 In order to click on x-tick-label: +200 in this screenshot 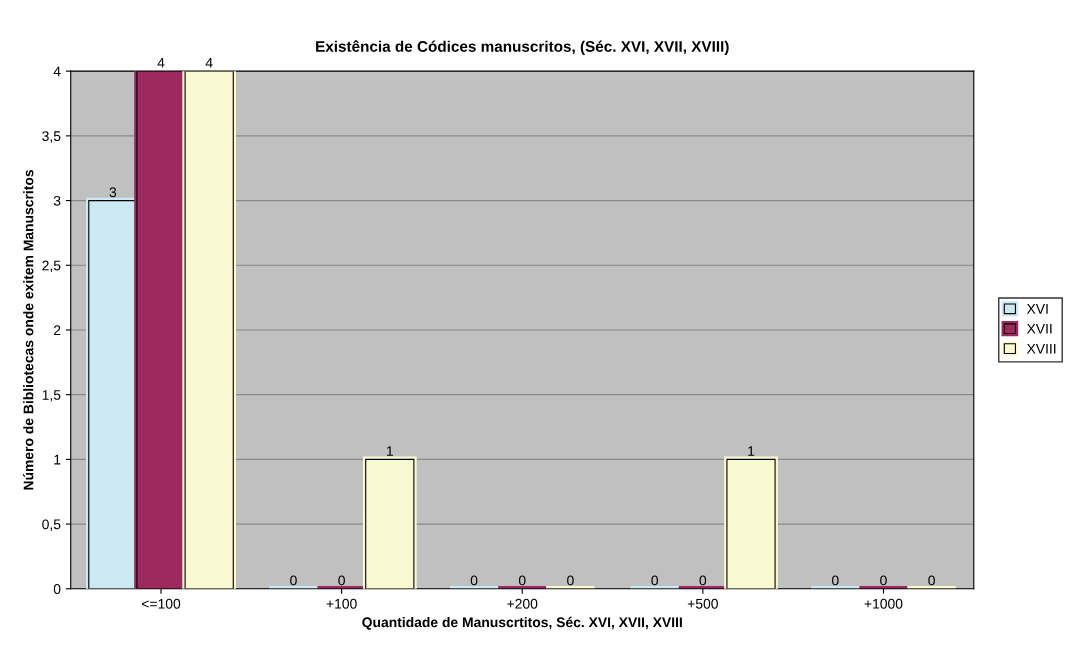, I will do `click(522, 603)`.